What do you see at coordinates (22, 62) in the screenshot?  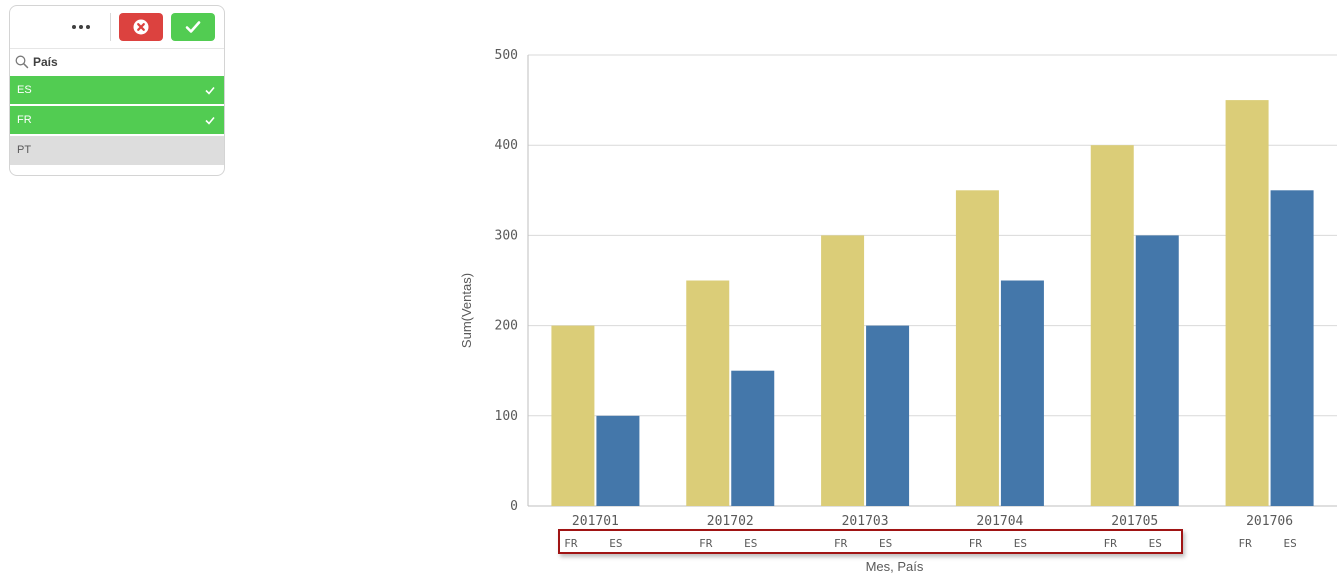 I see `search-icon` at bounding box center [22, 62].